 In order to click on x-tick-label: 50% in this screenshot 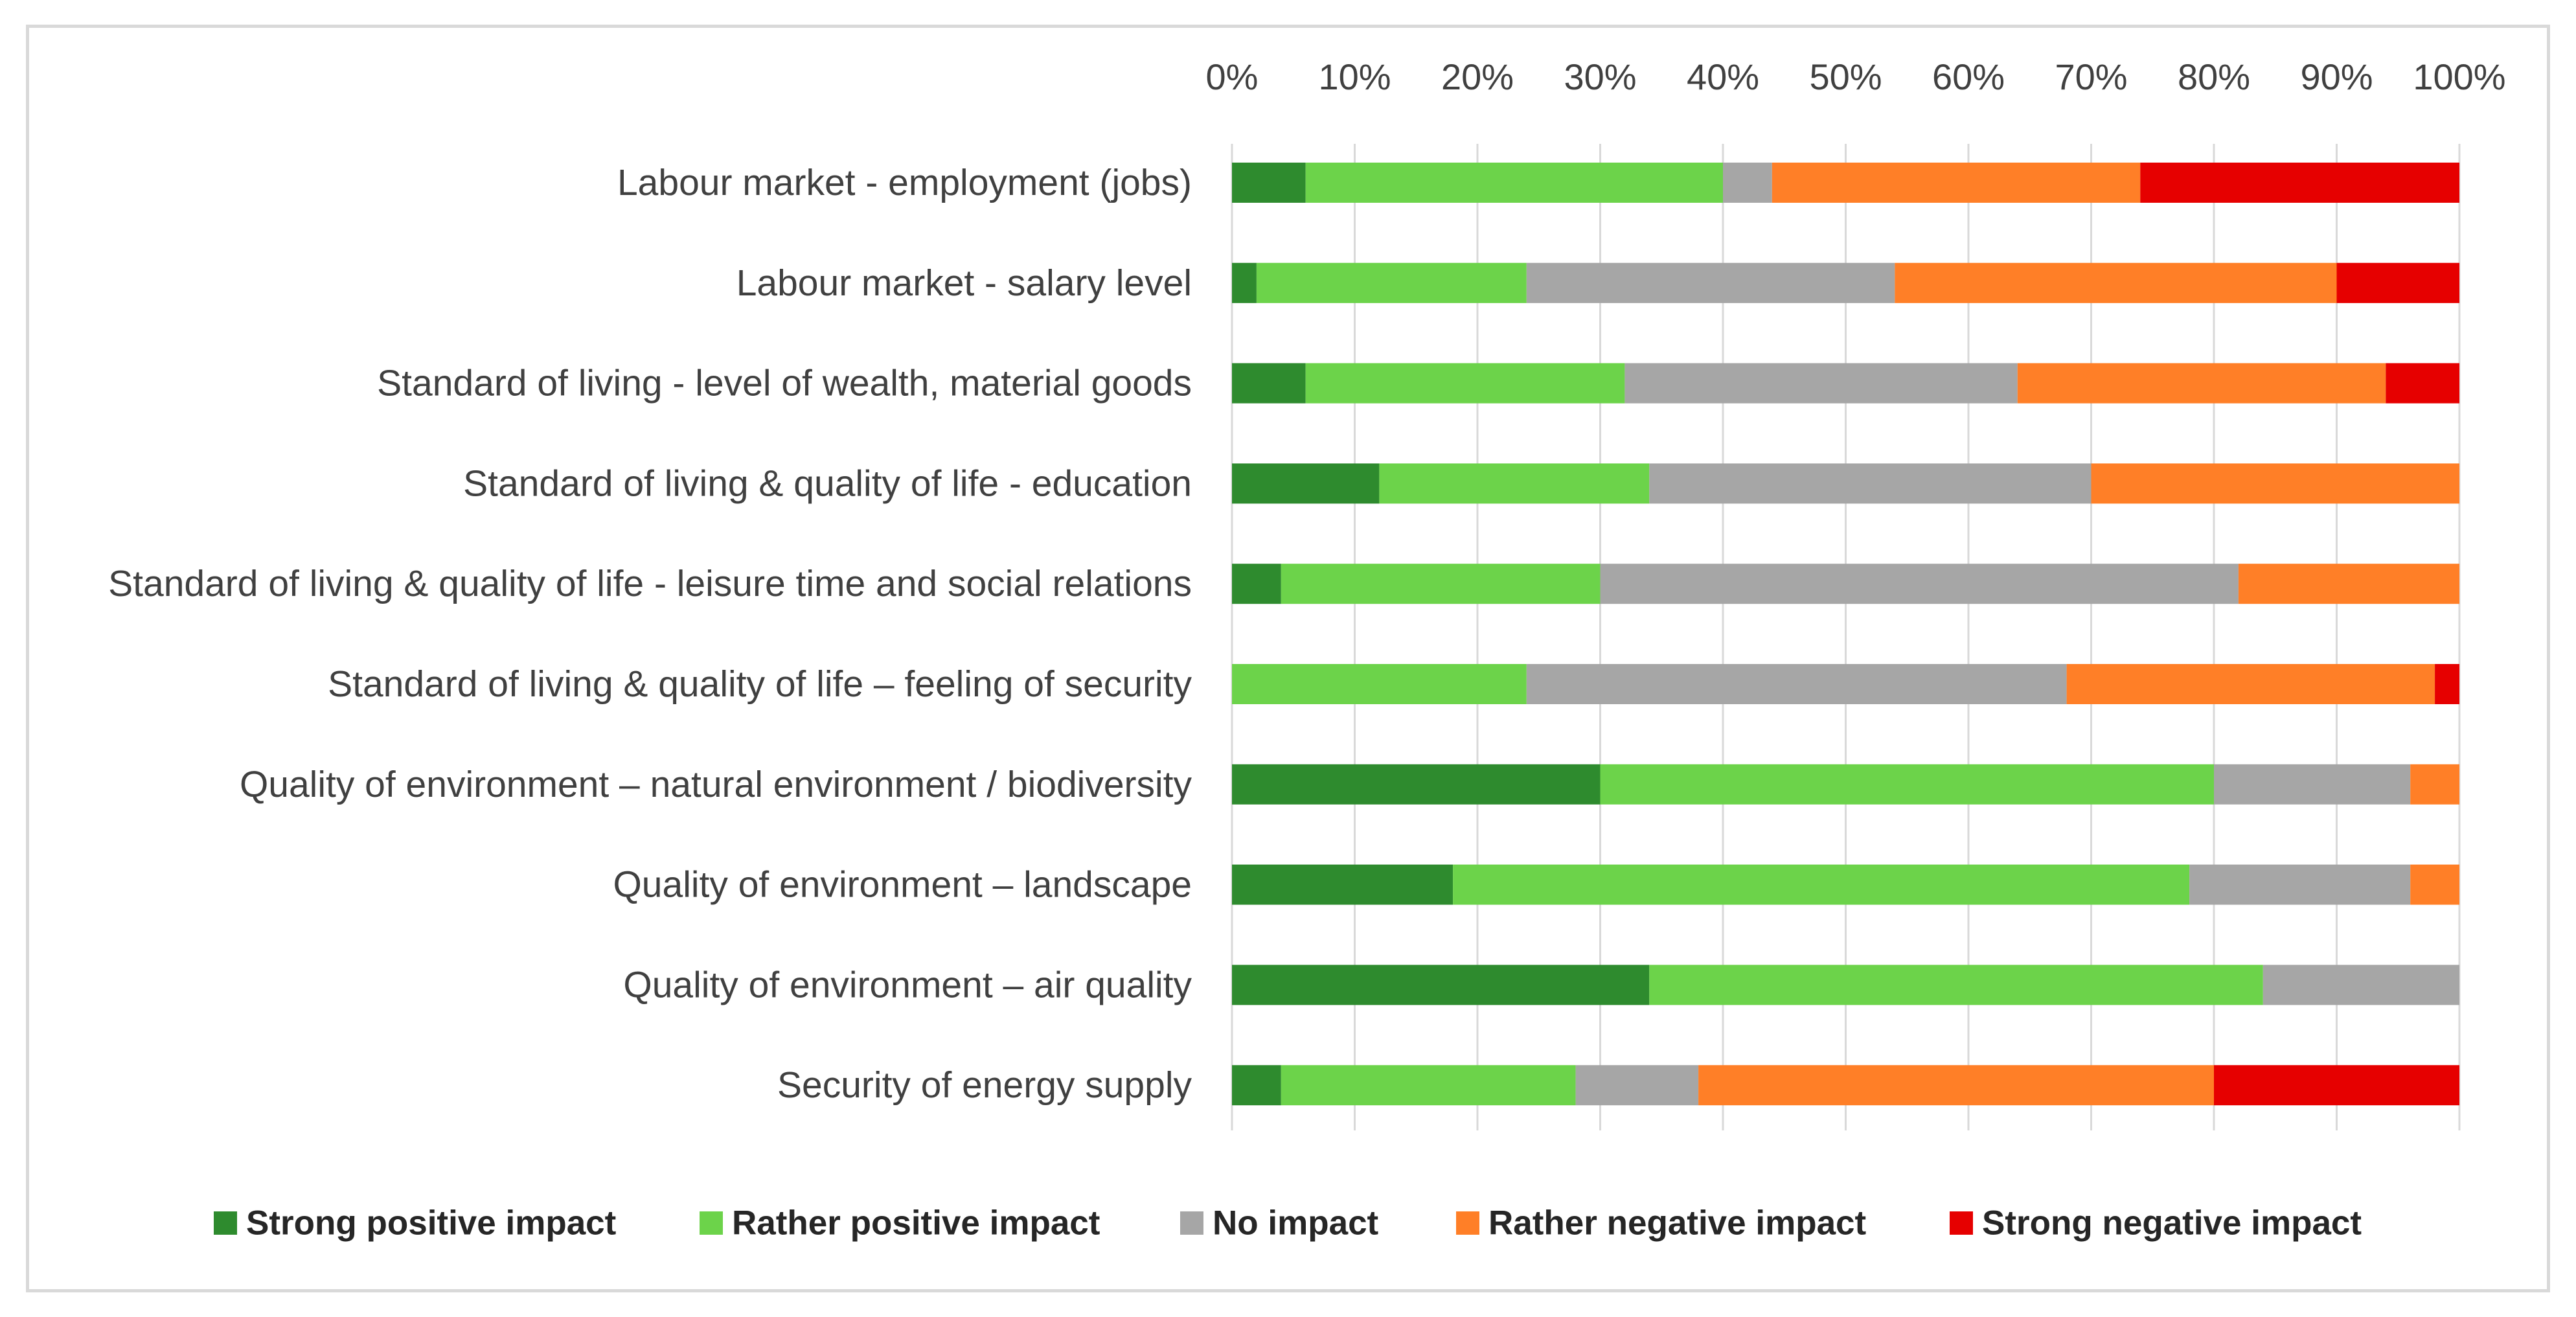, I will do `click(1846, 76)`.